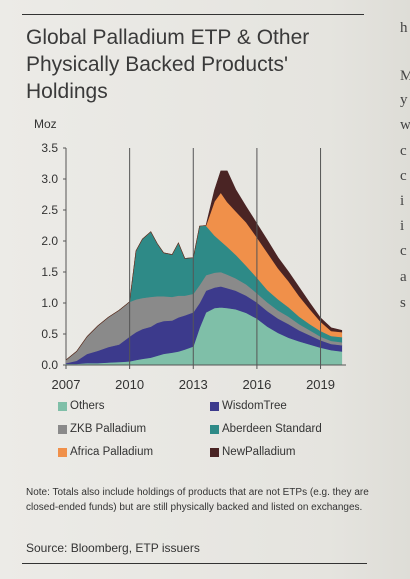 This screenshot has width=410, height=579. What do you see at coordinates (157, 64) in the screenshot?
I see `title-line: Physically Backed Products'` at bounding box center [157, 64].